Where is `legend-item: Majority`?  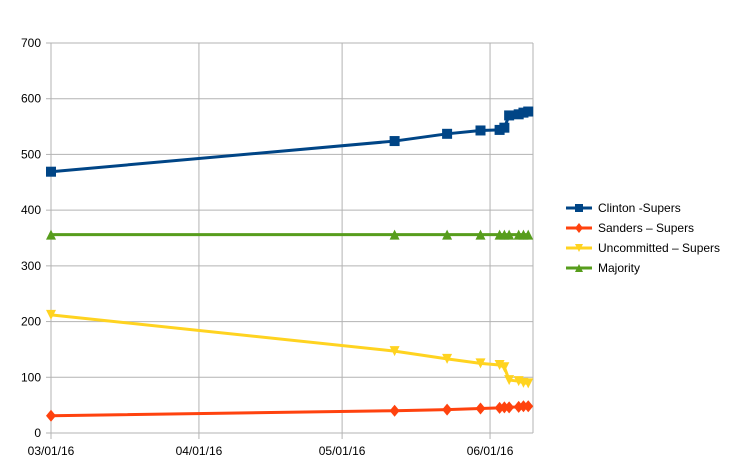
legend-item: Majority is located at coordinates (603, 268).